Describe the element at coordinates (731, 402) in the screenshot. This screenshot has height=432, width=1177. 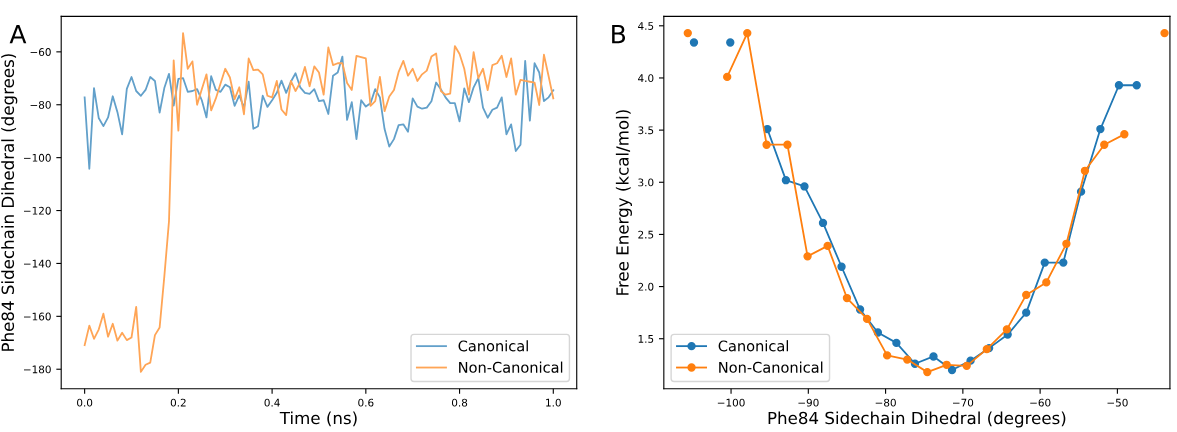
I see `x-tick-label: −100` at that location.